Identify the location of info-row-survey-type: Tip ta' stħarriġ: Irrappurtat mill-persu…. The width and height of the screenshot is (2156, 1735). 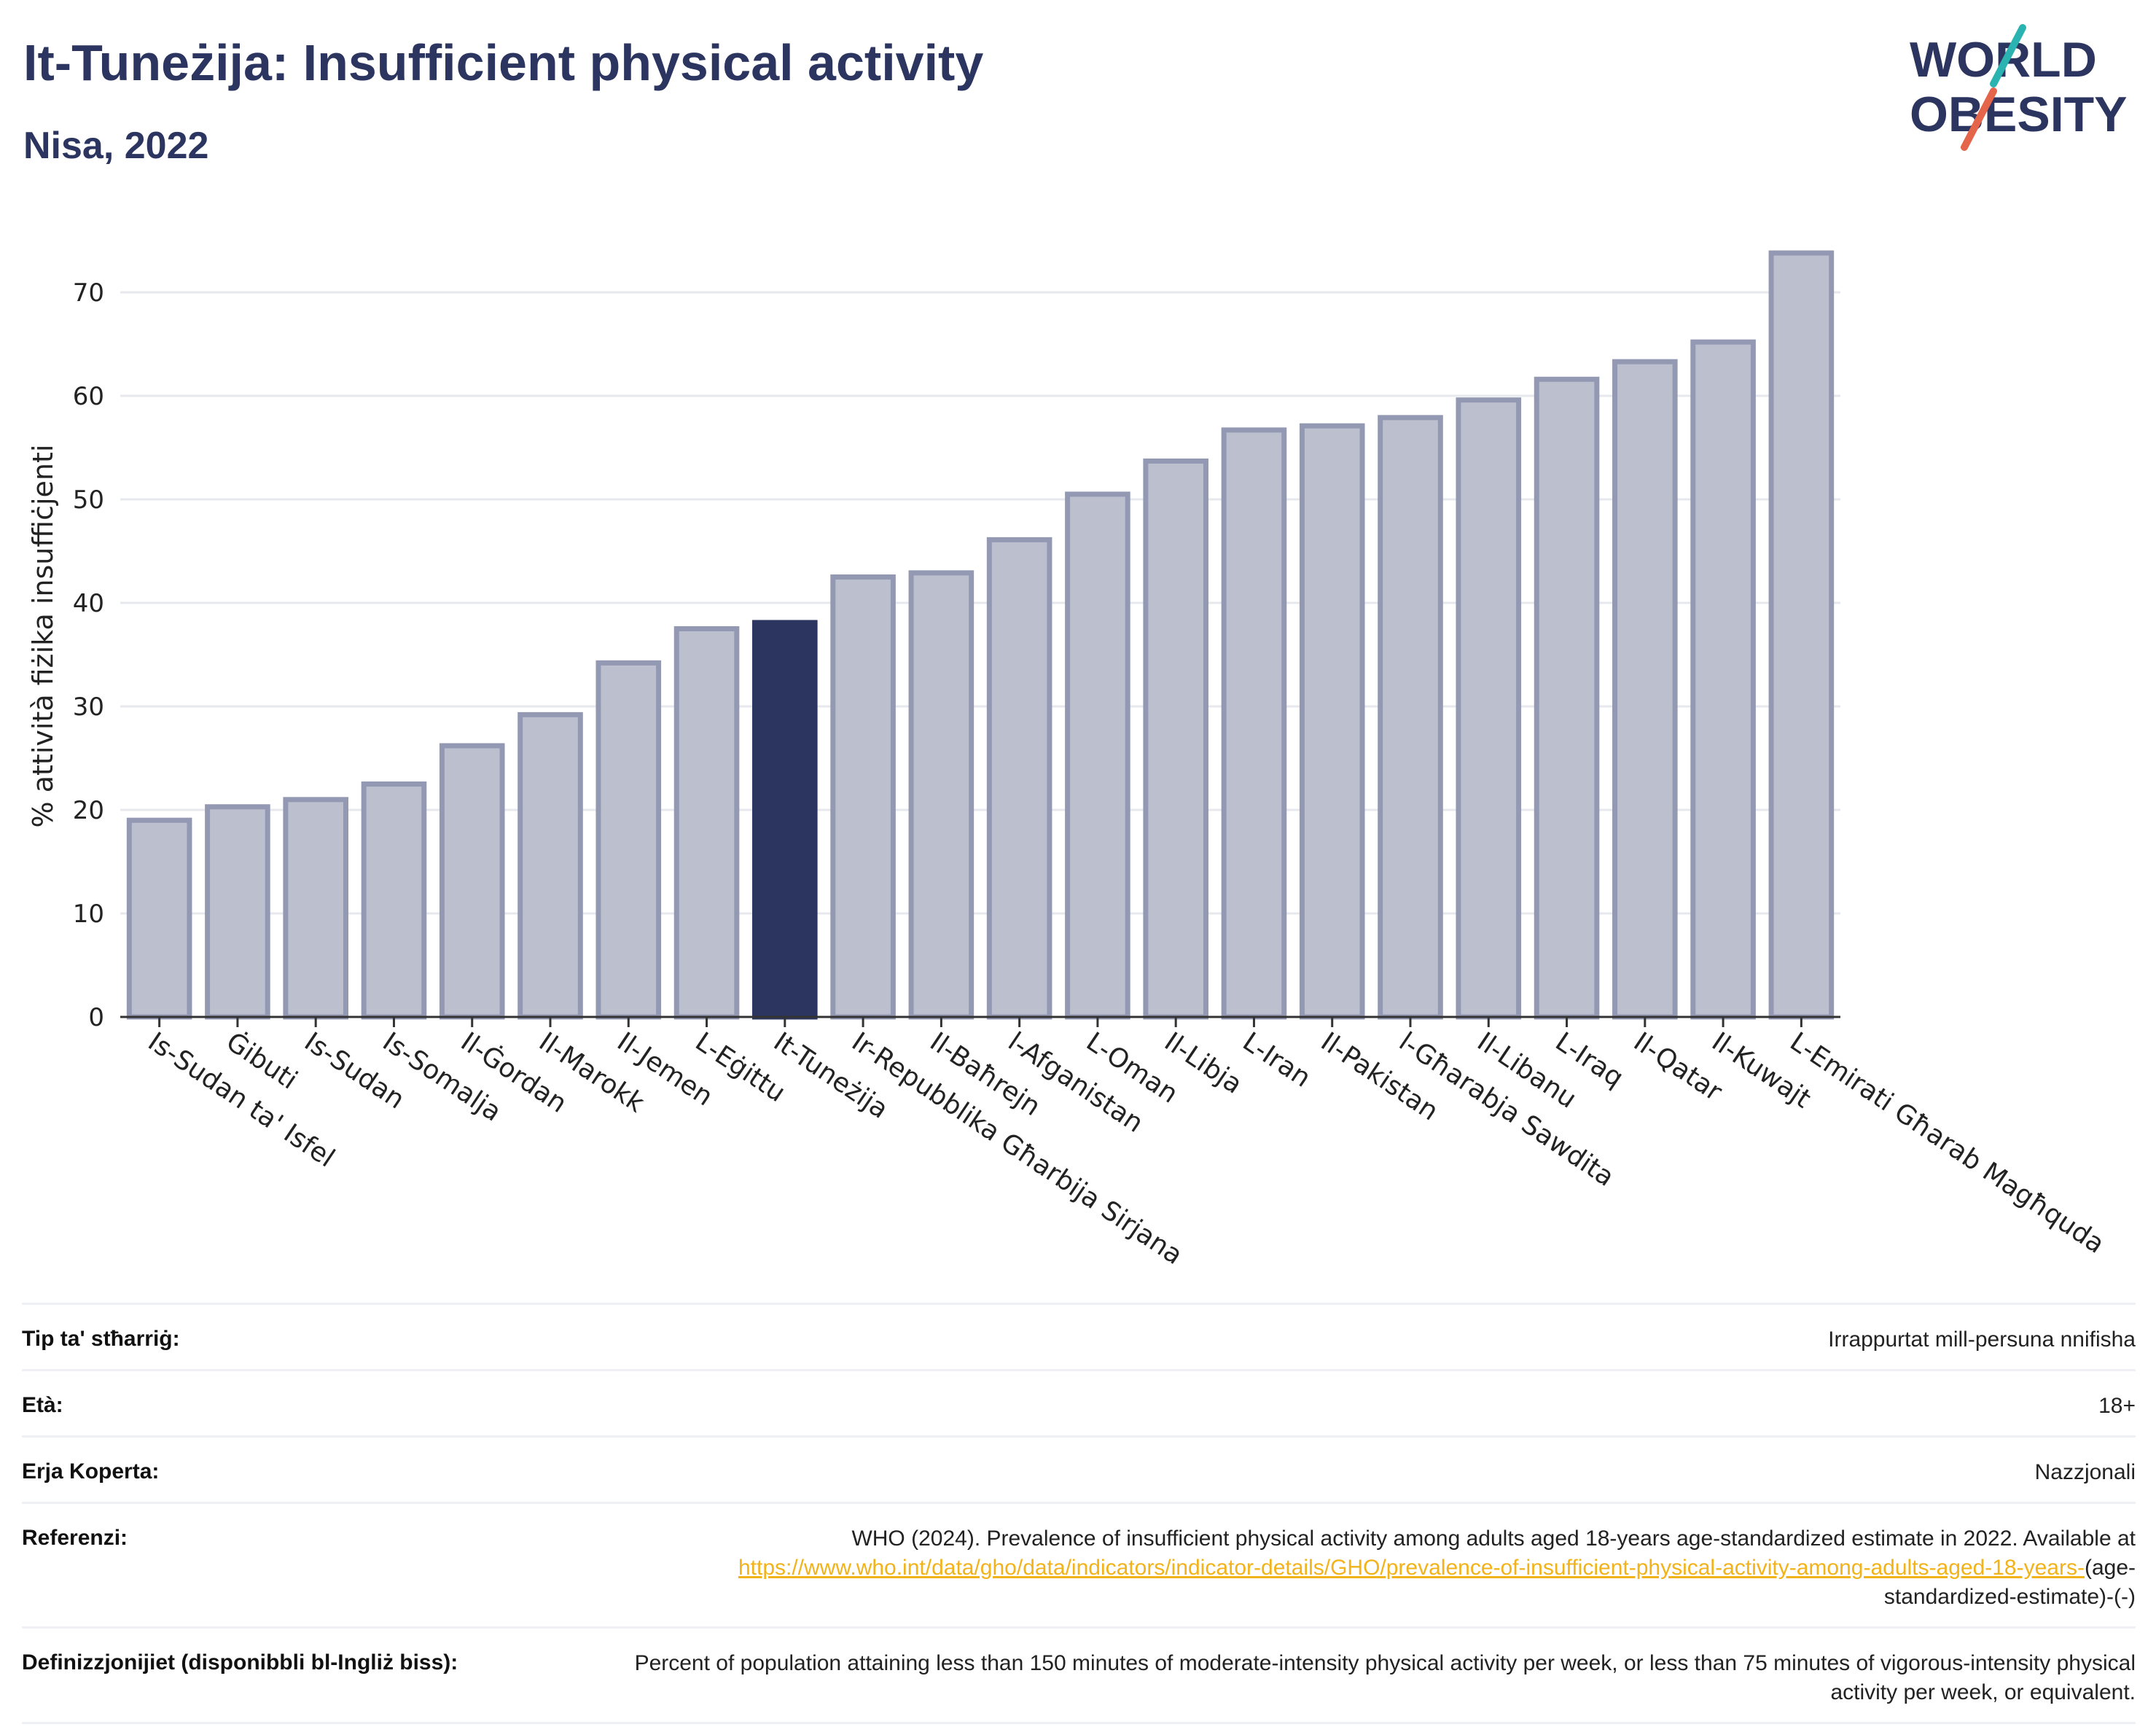
(1079, 1336).